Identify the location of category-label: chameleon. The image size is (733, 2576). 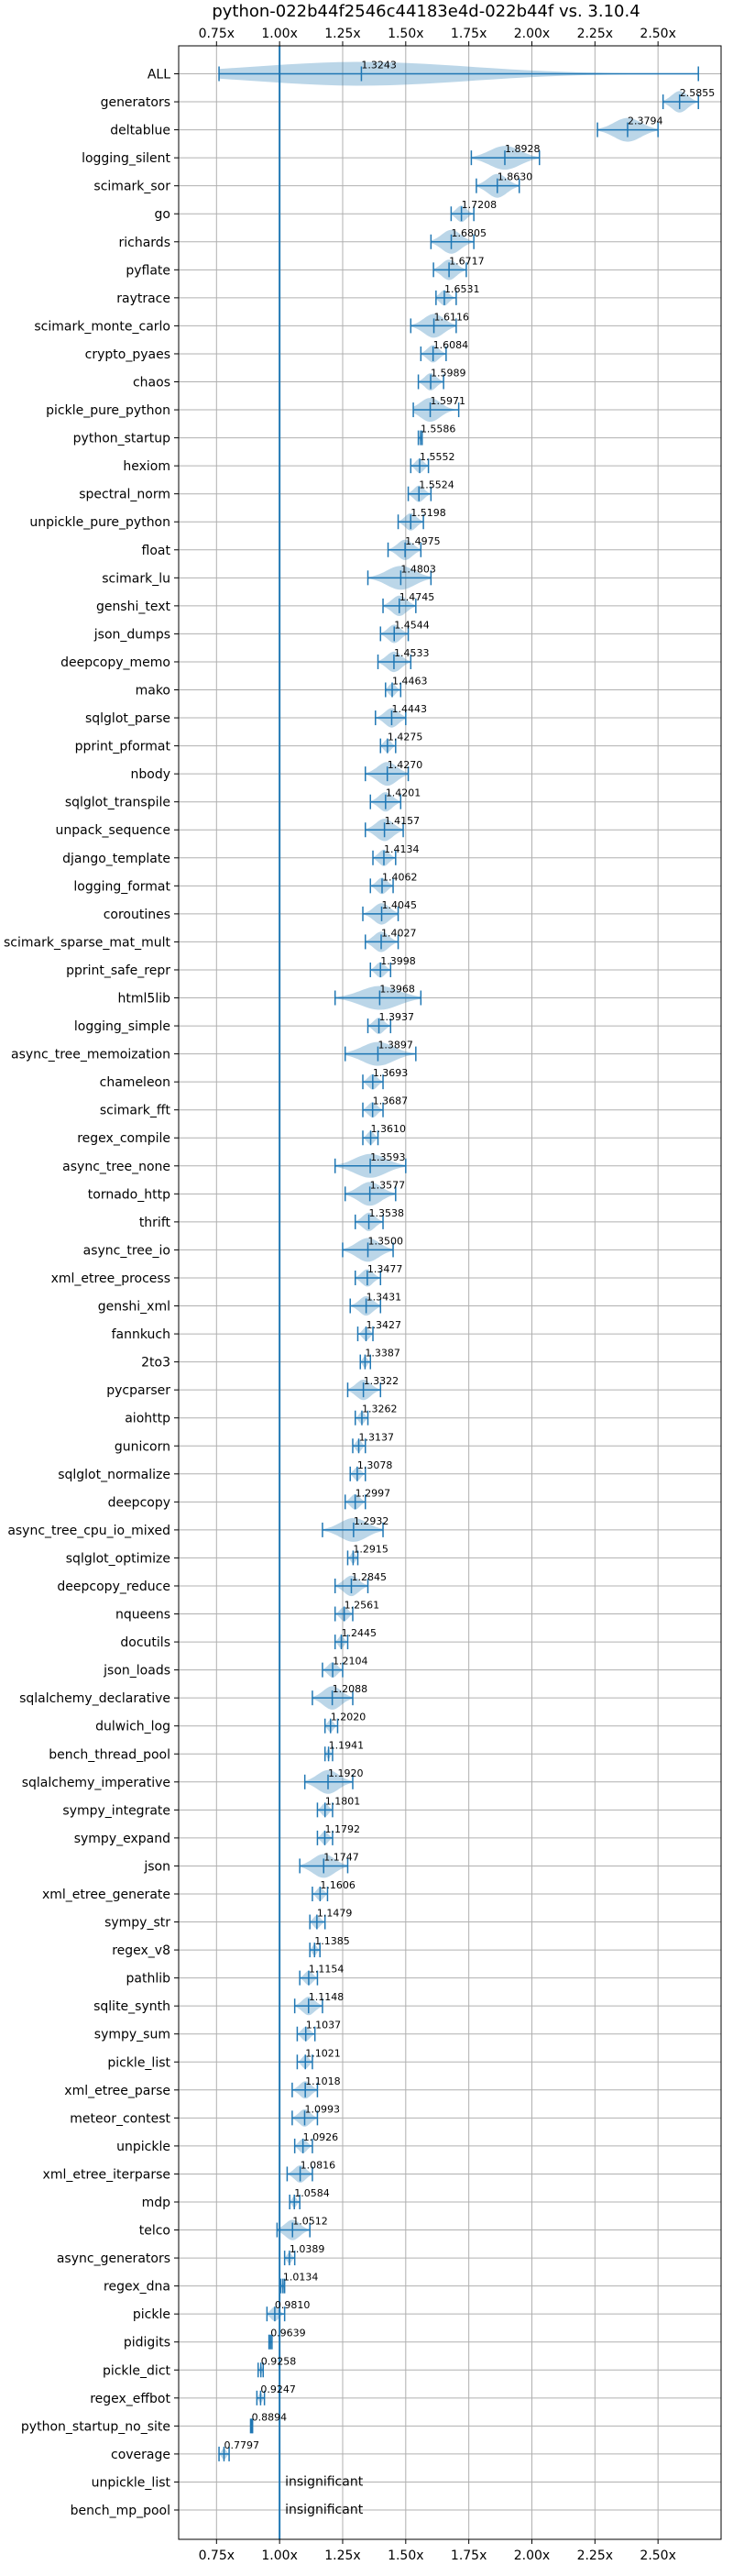
(135, 1082).